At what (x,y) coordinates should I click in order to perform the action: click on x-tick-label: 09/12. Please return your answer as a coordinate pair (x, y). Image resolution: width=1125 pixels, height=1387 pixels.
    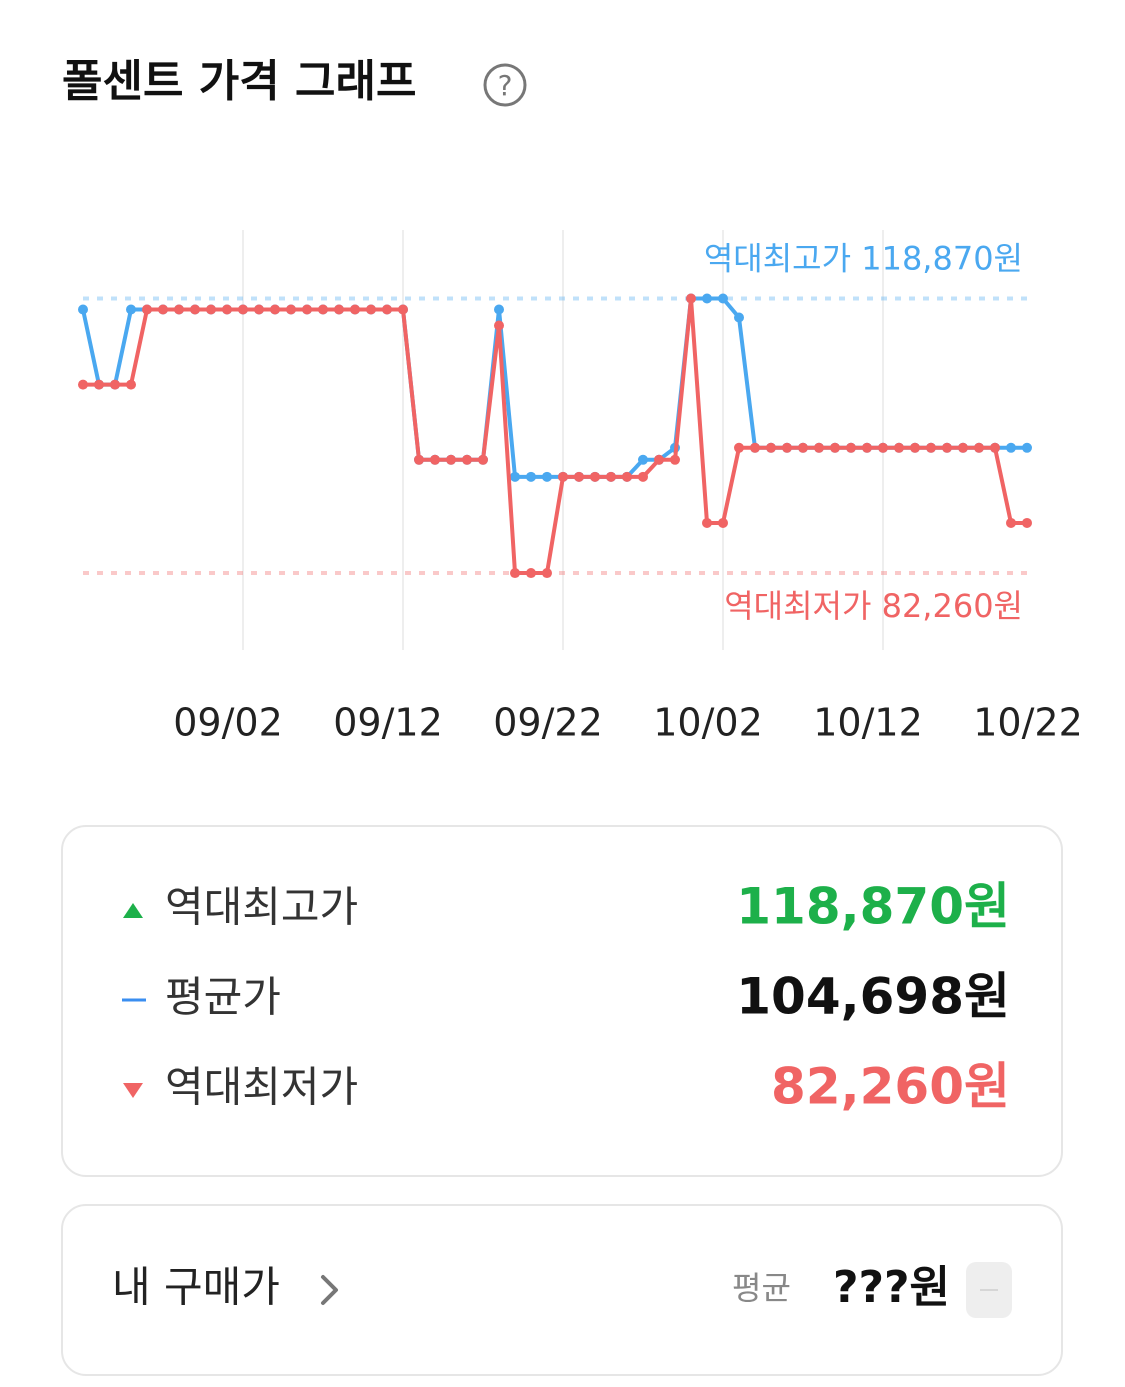
    Looking at the image, I should click on (388, 723).